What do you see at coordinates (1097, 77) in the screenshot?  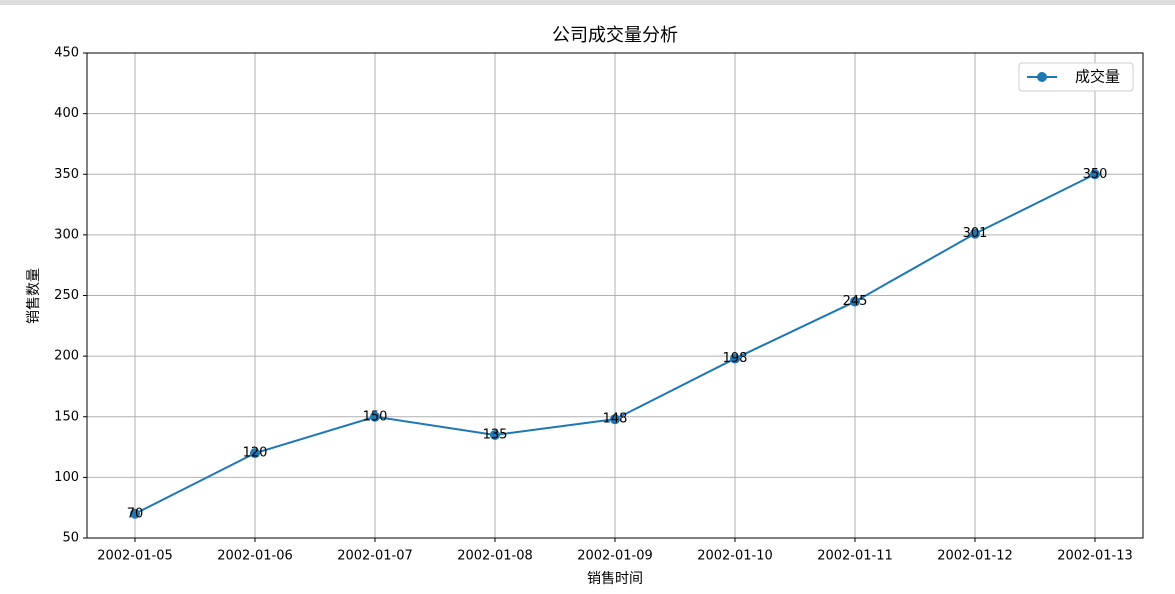 I see `legend-label: 成交量` at bounding box center [1097, 77].